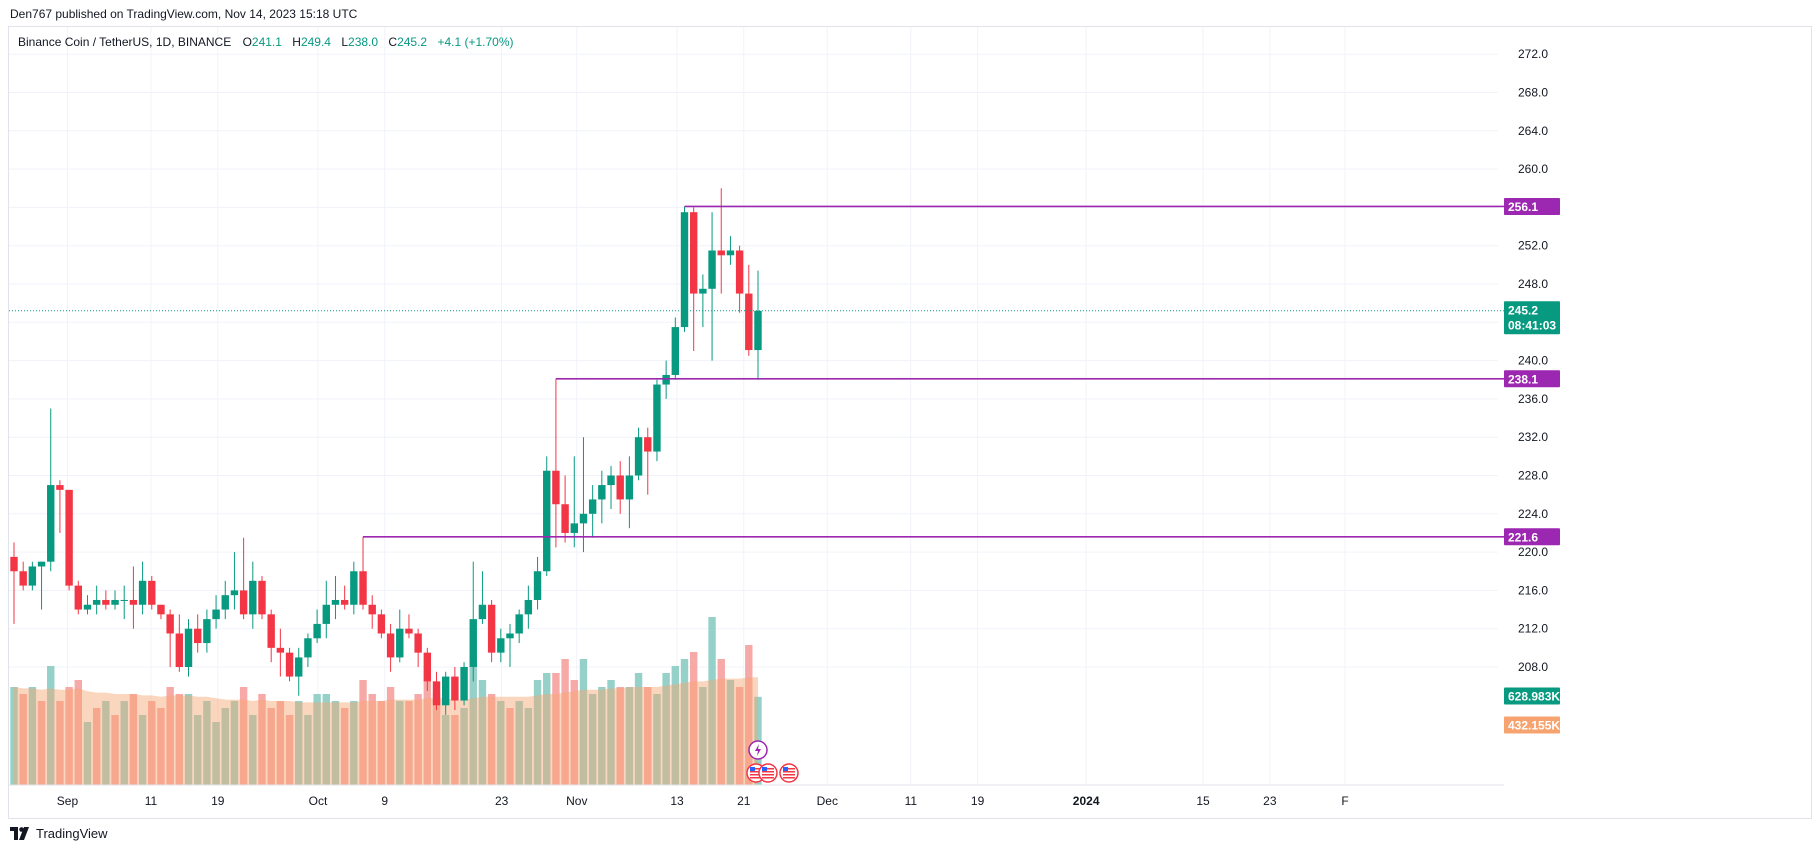  I want to click on price-tick-label: 212.0, so click(1533, 629).